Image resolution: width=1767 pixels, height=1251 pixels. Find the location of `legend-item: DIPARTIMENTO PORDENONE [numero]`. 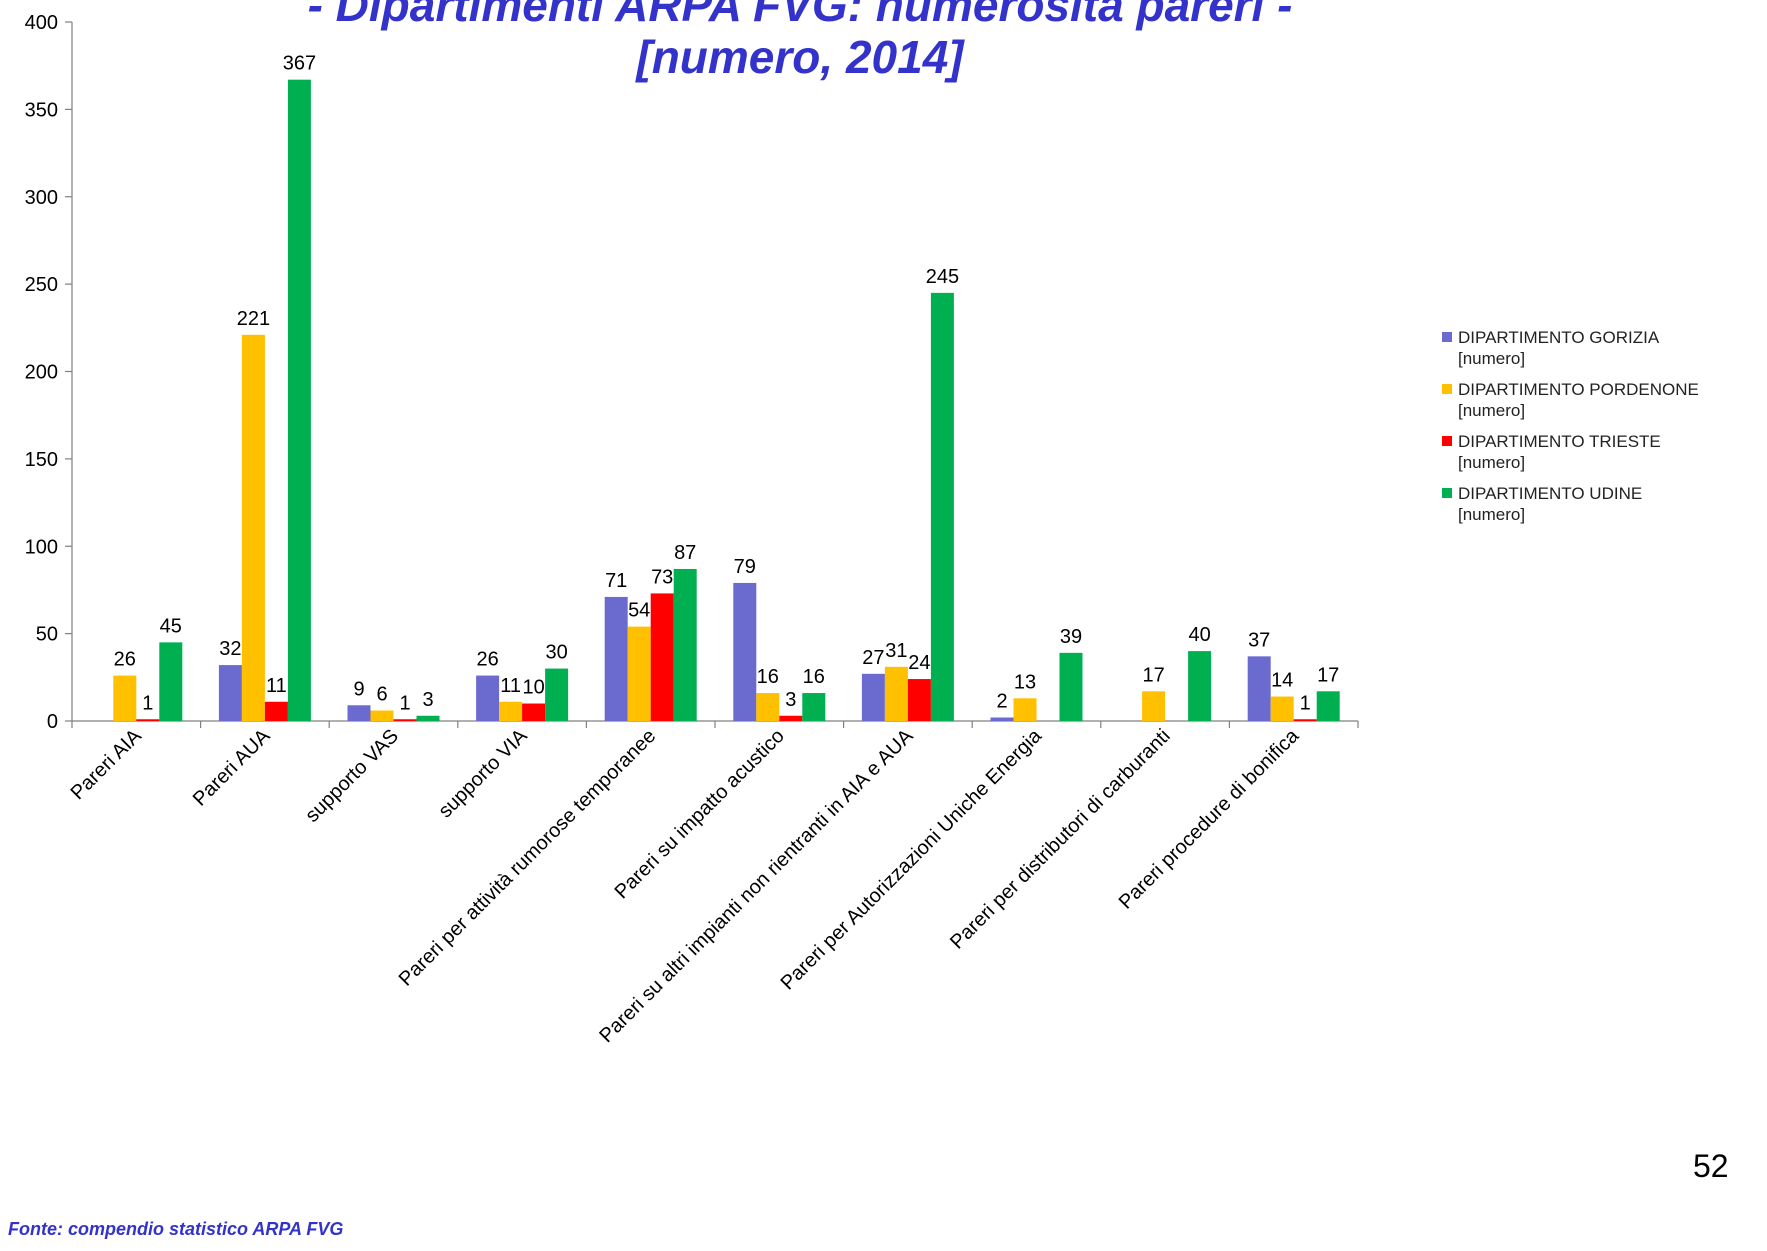

legend-item: DIPARTIMENTO PORDENONE [numero] is located at coordinates (1602, 400).